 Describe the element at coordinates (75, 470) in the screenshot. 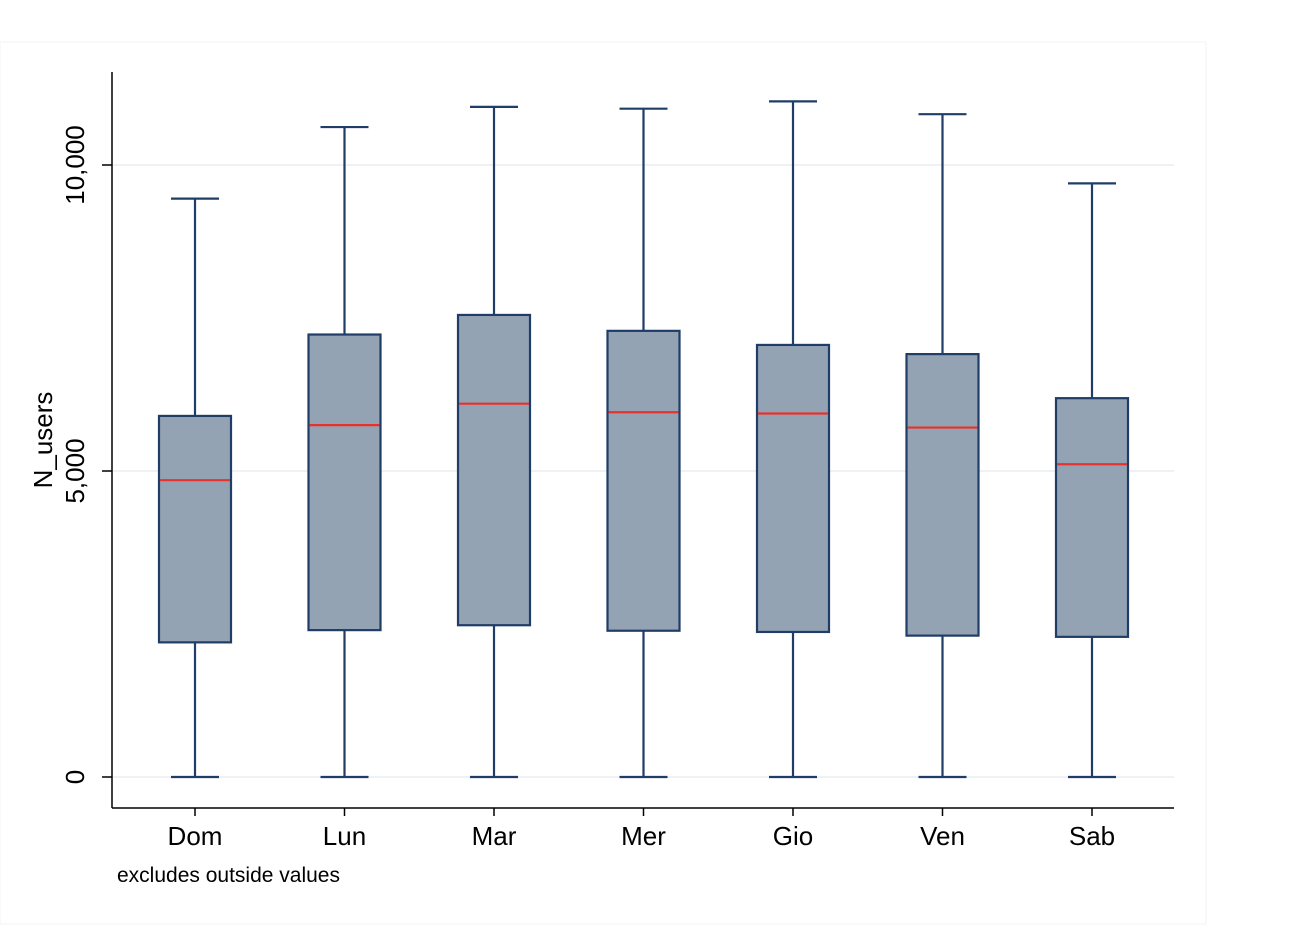

I see `y-tick-label: 5,000` at that location.